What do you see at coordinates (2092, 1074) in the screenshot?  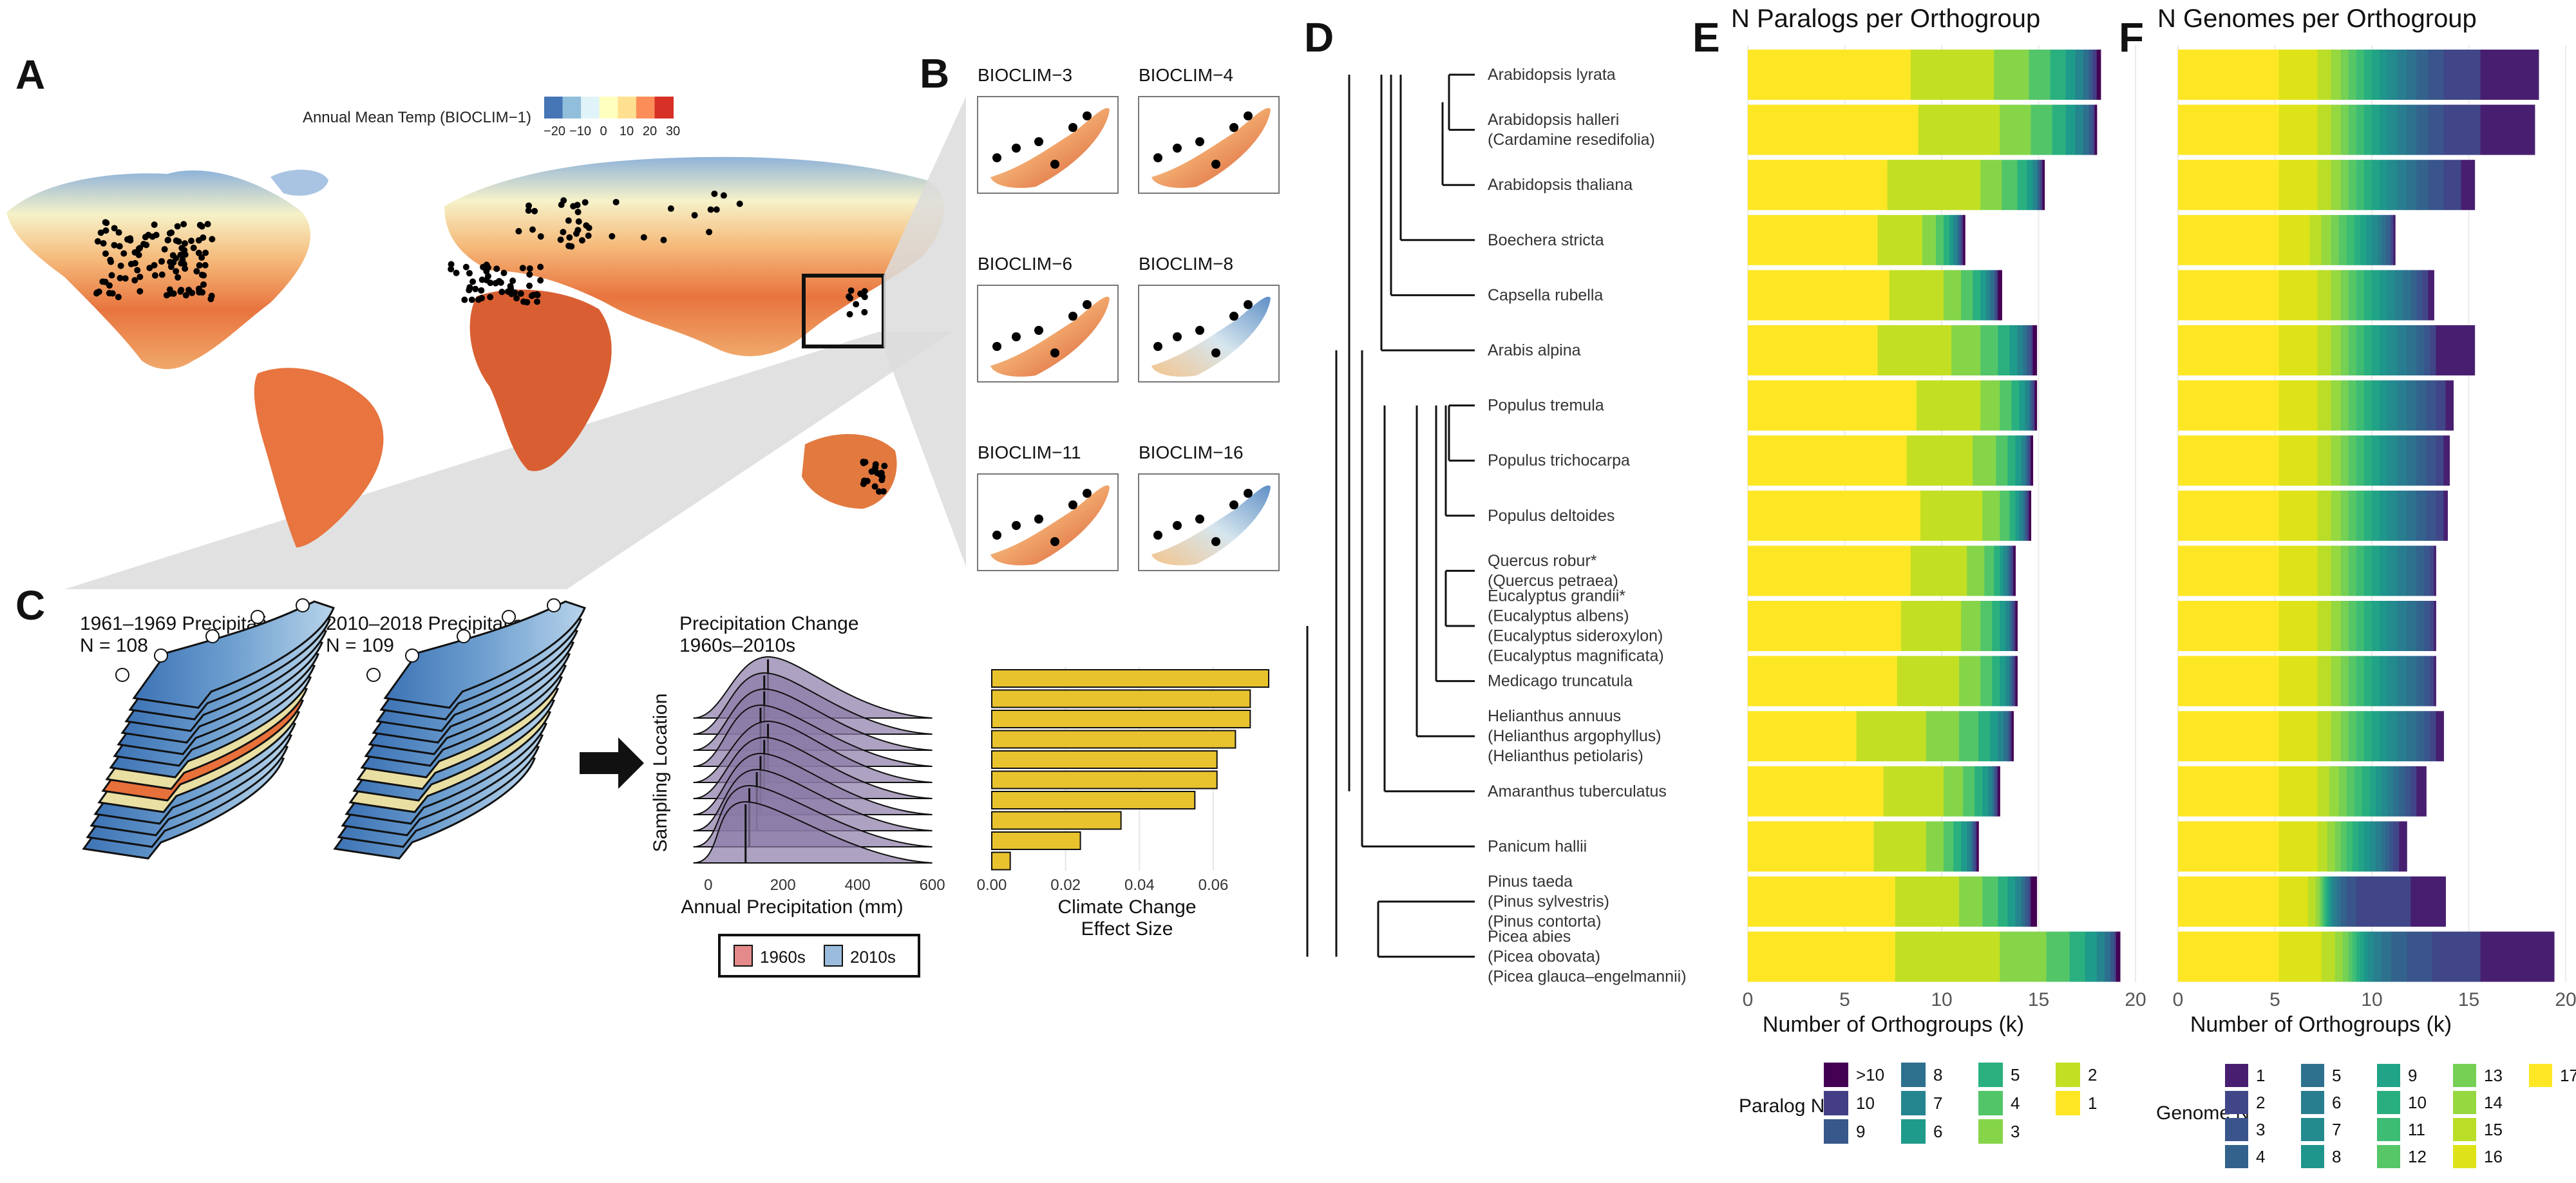 I see `legend-label: 2` at bounding box center [2092, 1074].